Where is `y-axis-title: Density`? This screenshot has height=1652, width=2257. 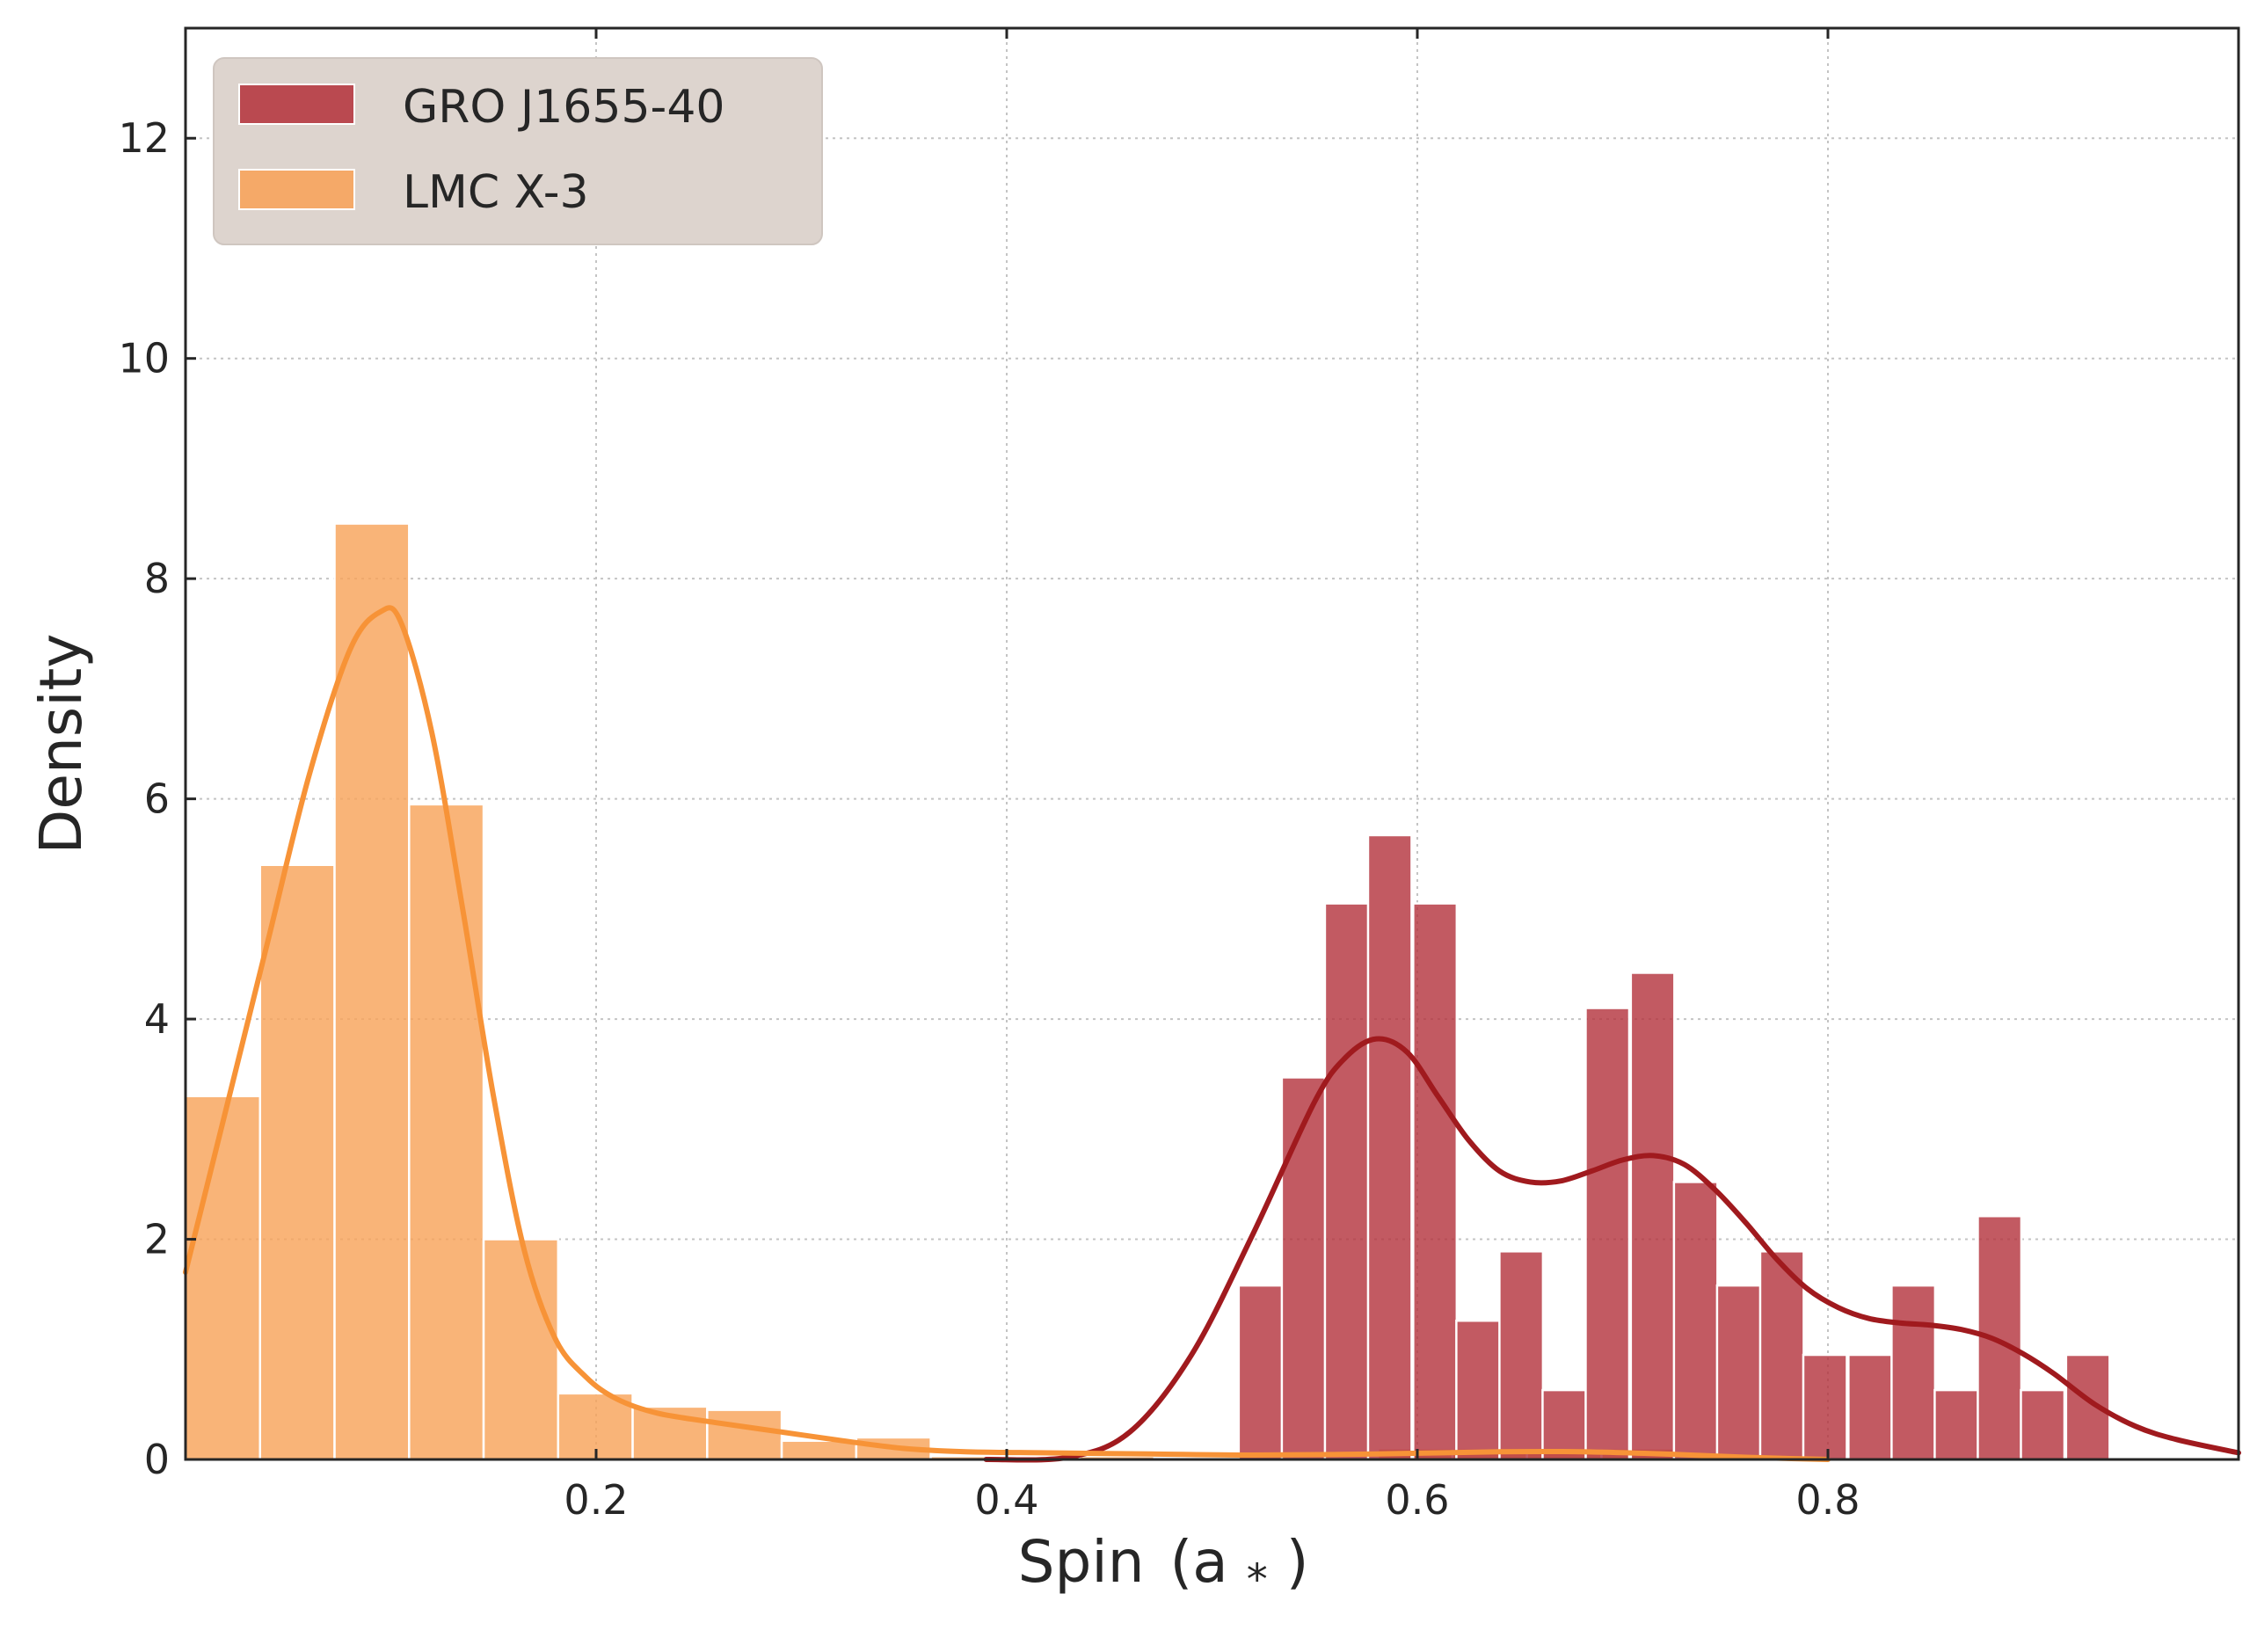
y-axis-title: Density is located at coordinates (61, 745).